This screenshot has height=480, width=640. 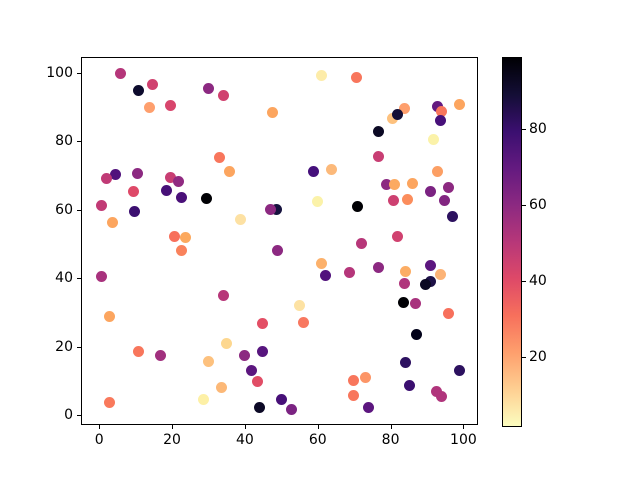 What do you see at coordinates (64, 141) in the screenshot?
I see `y-axis-tick-label: 80` at bounding box center [64, 141].